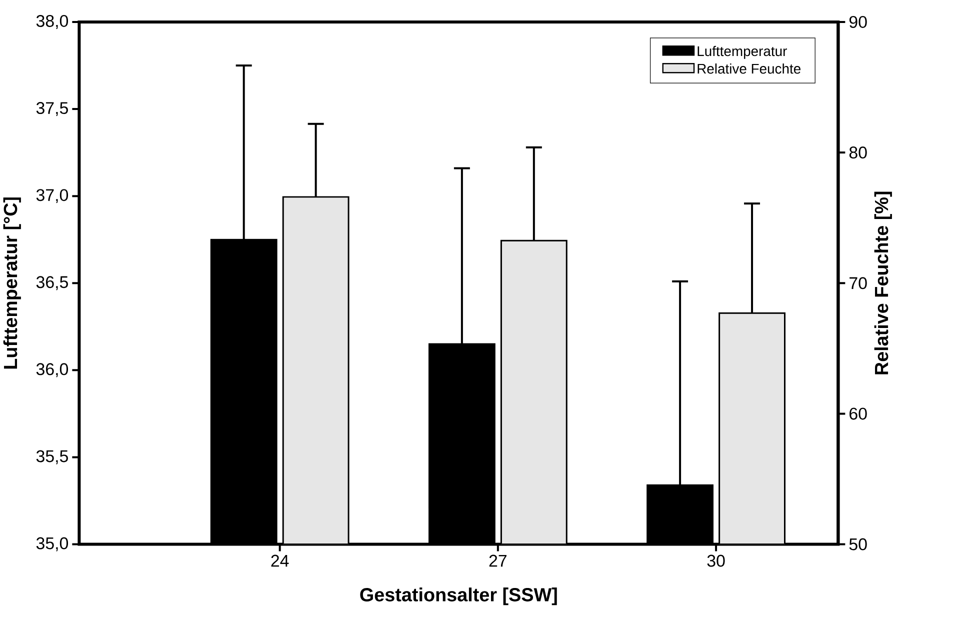 The height and width of the screenshot is (639, 963). I want to click on y2-tick-label: 90, so click(858, 22).